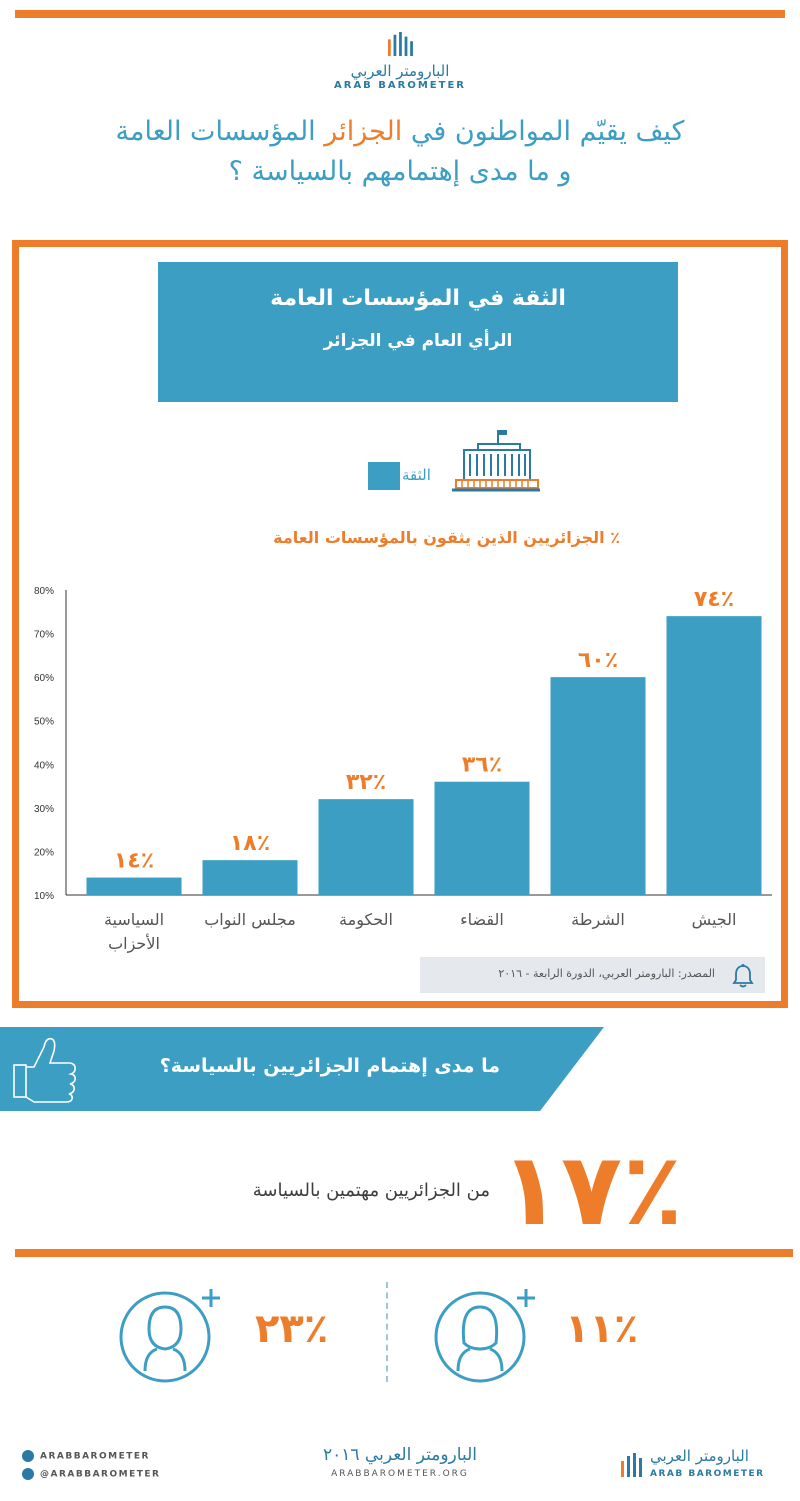 The width and height of the screenshot is (800, 1501). What do you see at coordinates (363, 131) in the screenshot?
I see `headline-highlight-country: الجزائر` at bounding box center [363, 131].